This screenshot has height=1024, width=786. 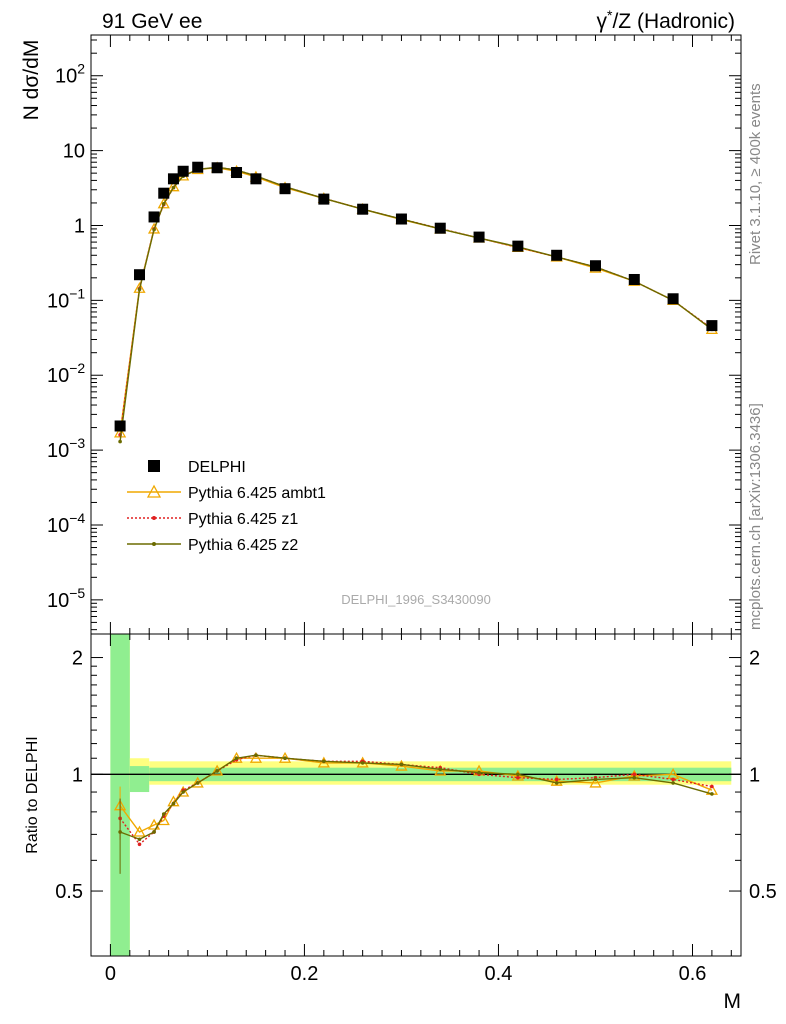 What do you see at coordinates (32, 794) in the screenshot?
I see `ratio-y-axis-label: Ratio to DELPHI` at bounding box center [32, 794].